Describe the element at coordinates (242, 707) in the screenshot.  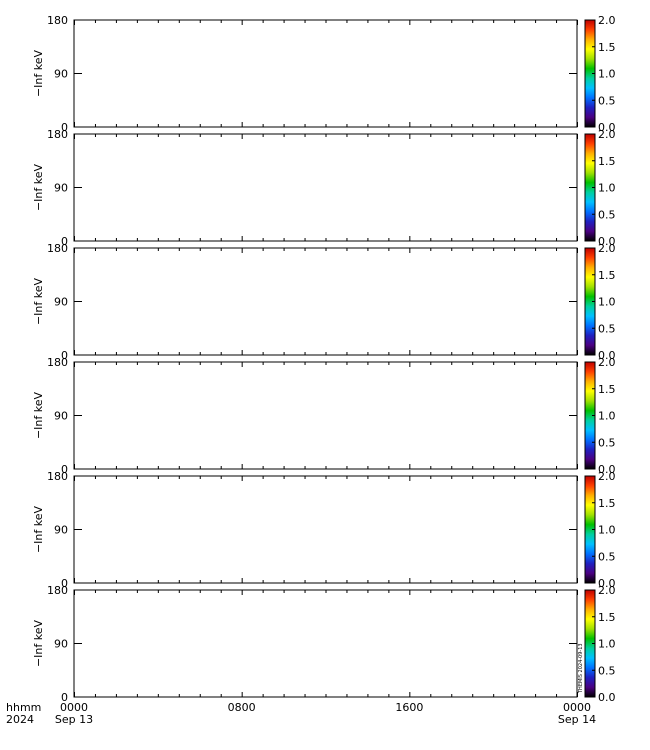
I see `x-tick-label-time: 0800` at that location.